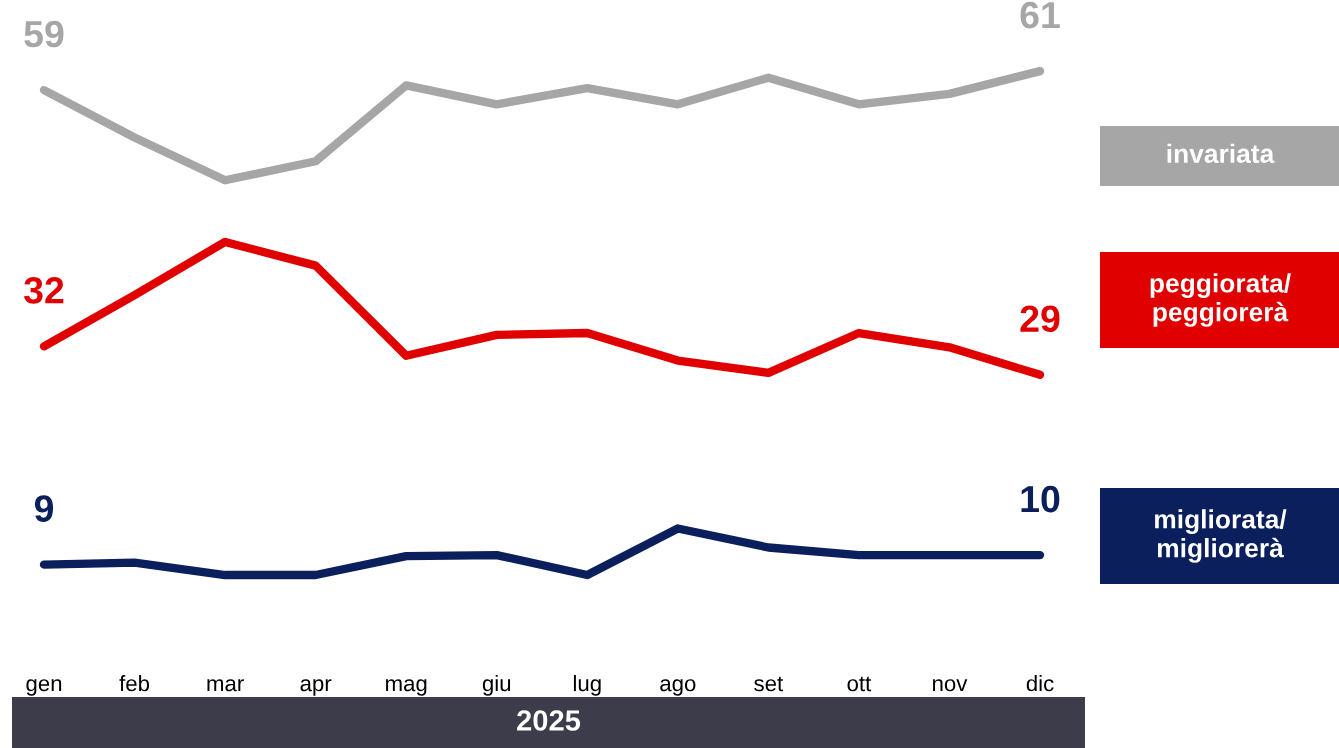 The height and width of the screenshot is (748, 1339). What do you see at coordinates (44, 34) in the screenshot?
I see `data-label: 59` at bounding box center [44, 34].